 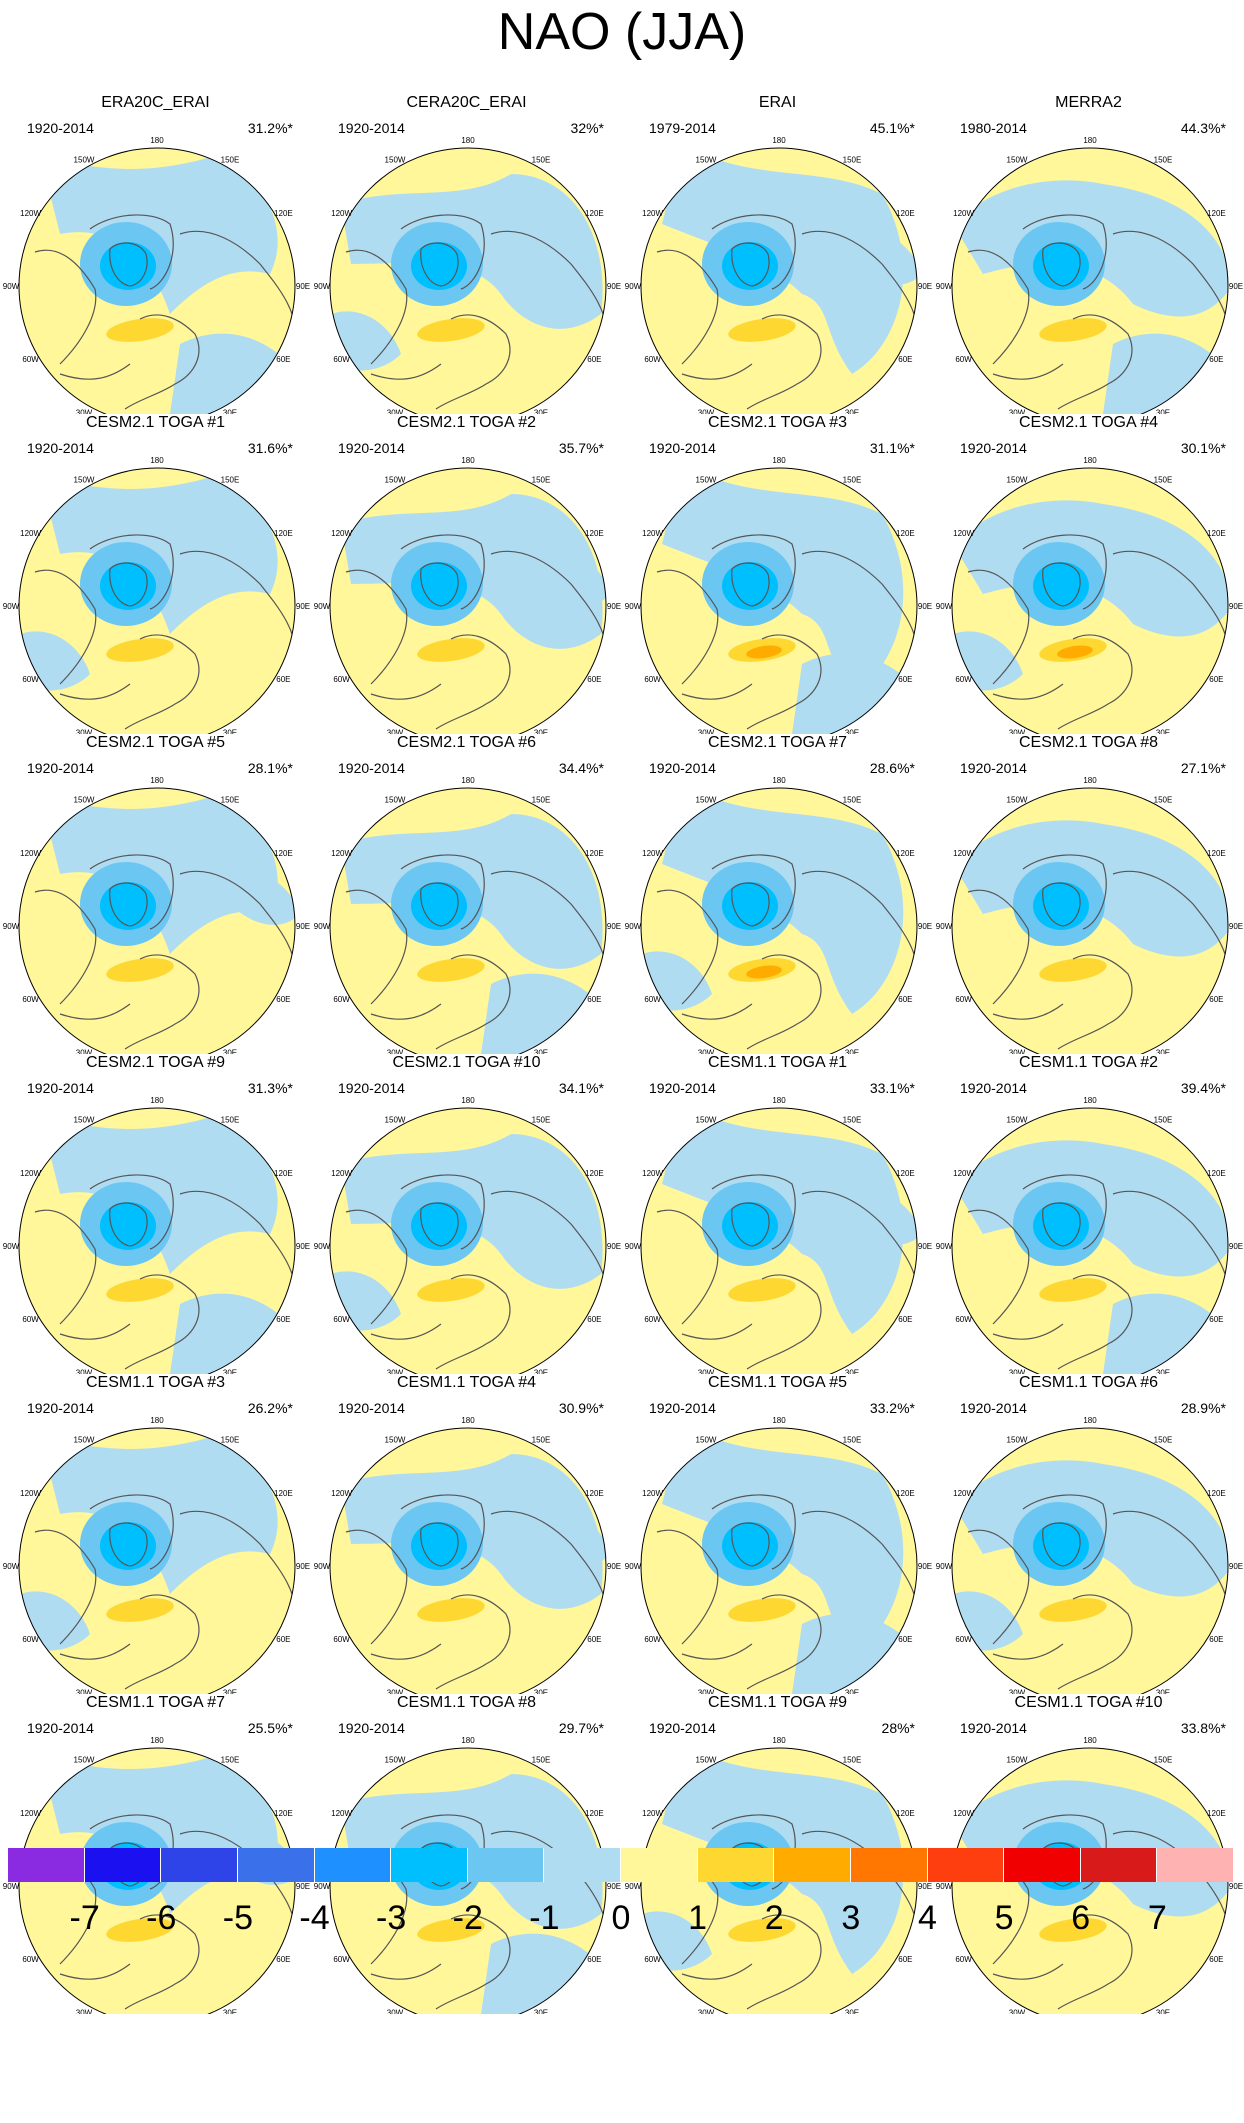 I want to click on panel-years: 1980-2014, so click(x=993, y=128).